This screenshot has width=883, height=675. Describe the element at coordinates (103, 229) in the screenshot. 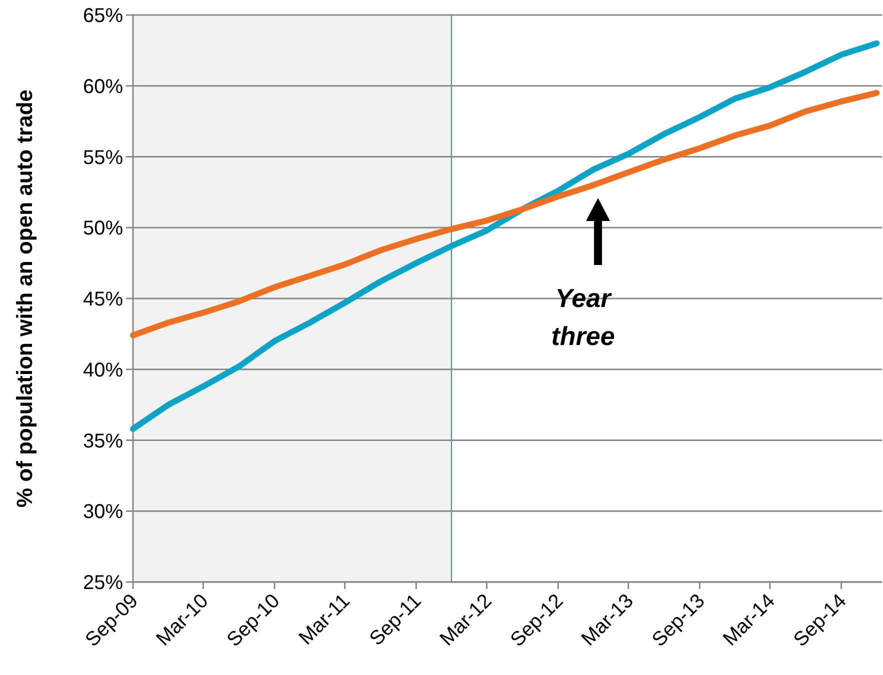

I see `y-tick-label: 50%` at that location.